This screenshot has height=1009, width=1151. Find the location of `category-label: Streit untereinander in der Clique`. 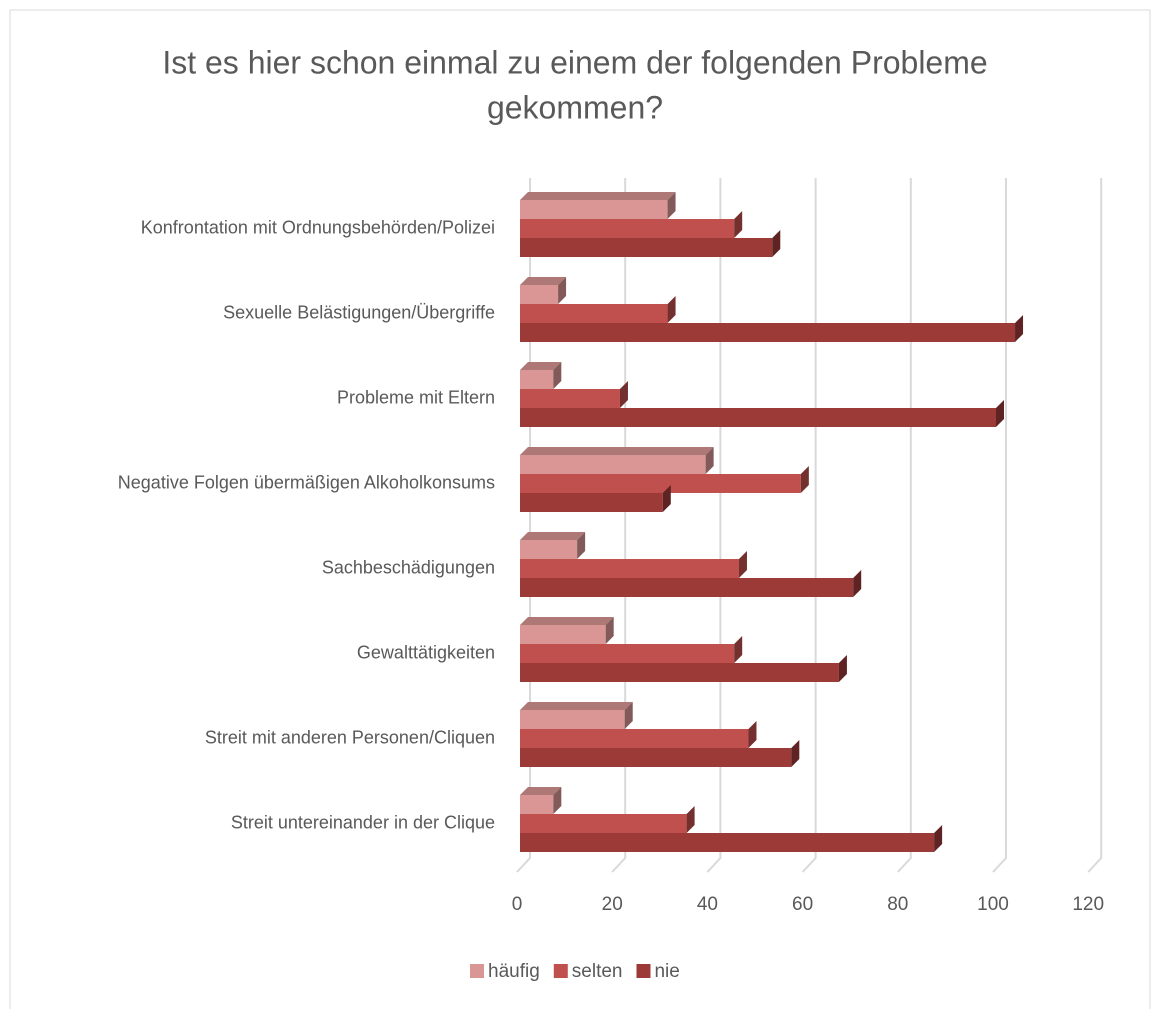

category-label: Streit untereinander in der Clique is located at coordinates (363, 822).